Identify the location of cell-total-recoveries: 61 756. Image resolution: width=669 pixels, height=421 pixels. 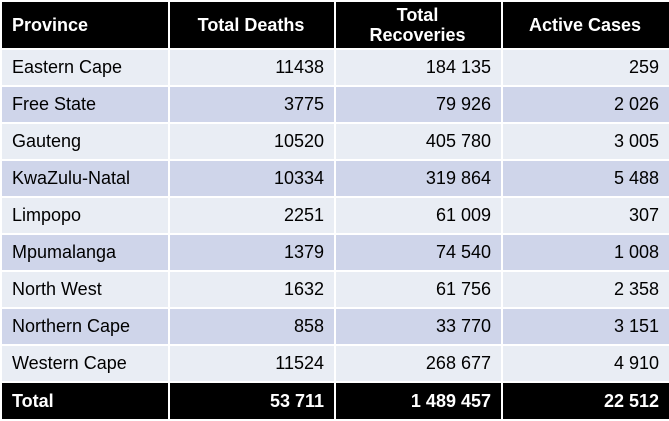
(418, 289).